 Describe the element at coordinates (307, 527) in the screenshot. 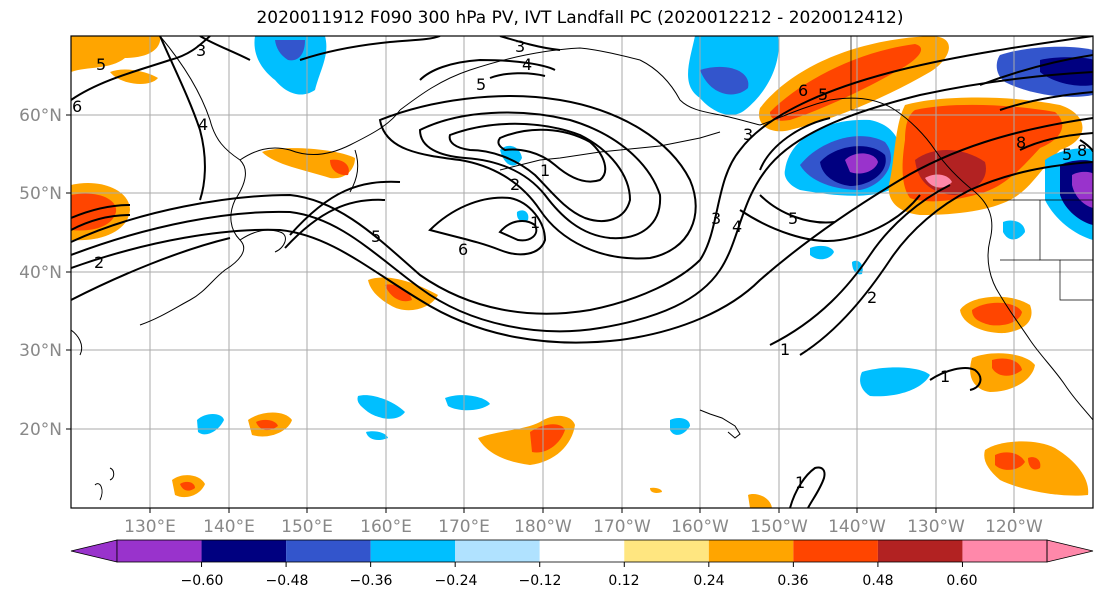

I see `lon-label-150e: 150°E` at that location.